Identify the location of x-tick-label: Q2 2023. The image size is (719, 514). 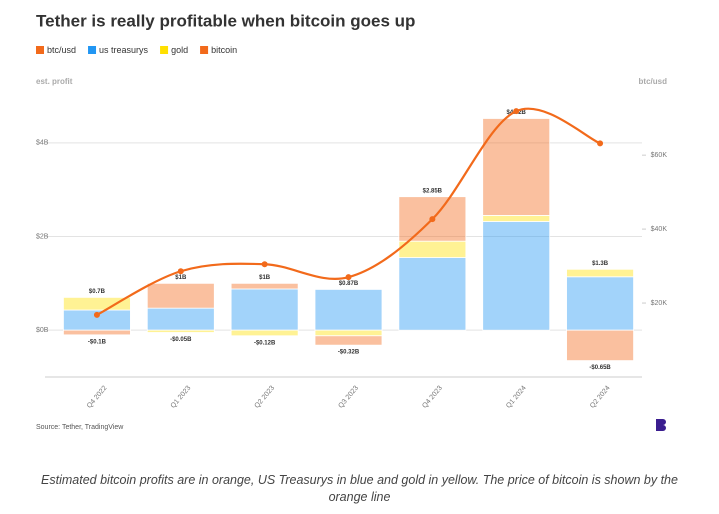
(265, 397).